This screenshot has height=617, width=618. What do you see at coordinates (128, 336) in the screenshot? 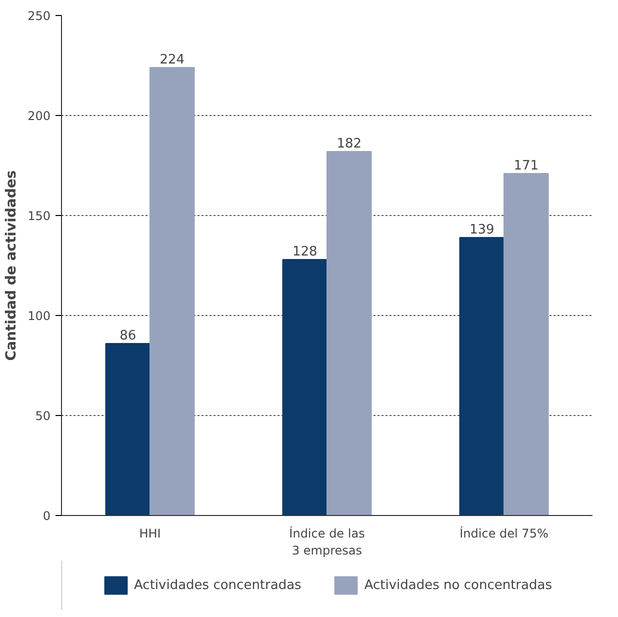
I see `data-label: 86` at bounding box center [128, 336].